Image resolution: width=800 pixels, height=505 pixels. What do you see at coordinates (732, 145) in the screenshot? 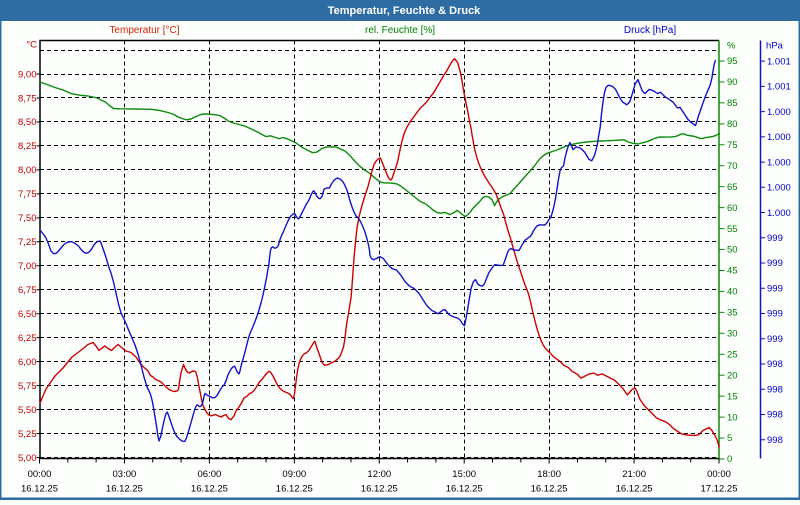
I see `svg-text: 75` at bounding box center [732, 145].